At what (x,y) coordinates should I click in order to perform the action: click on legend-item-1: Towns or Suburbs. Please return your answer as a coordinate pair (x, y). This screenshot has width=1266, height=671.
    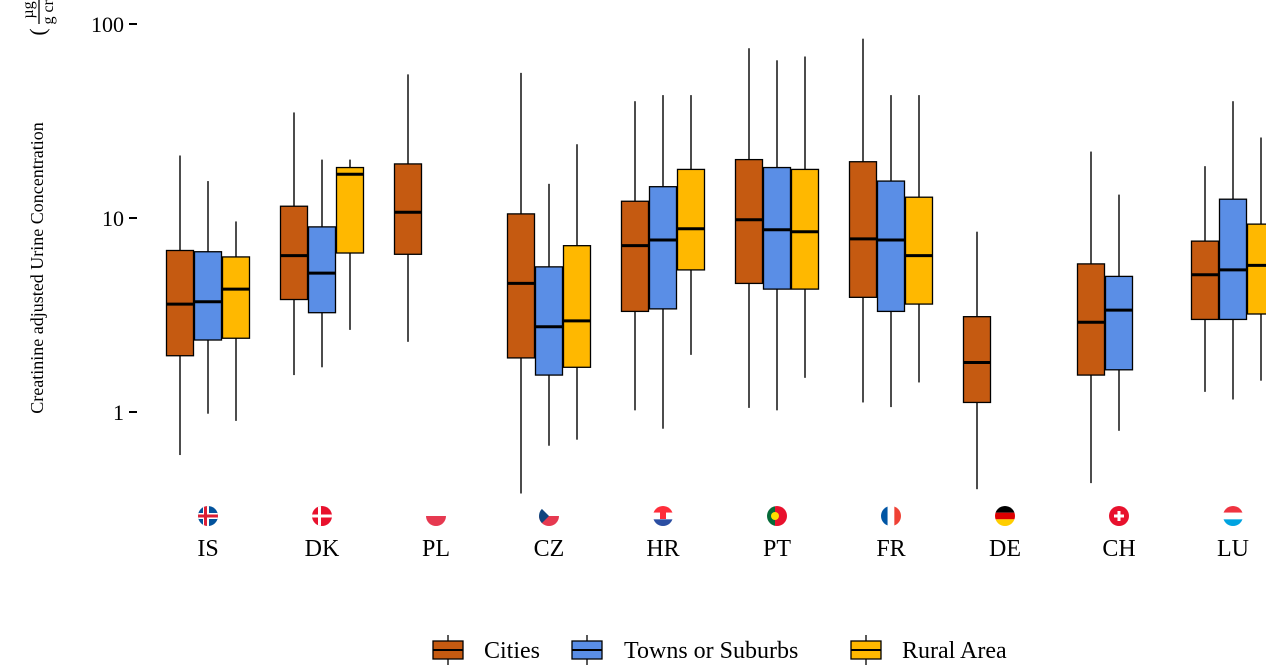
    Looking at the image, I should click on (684, 650).